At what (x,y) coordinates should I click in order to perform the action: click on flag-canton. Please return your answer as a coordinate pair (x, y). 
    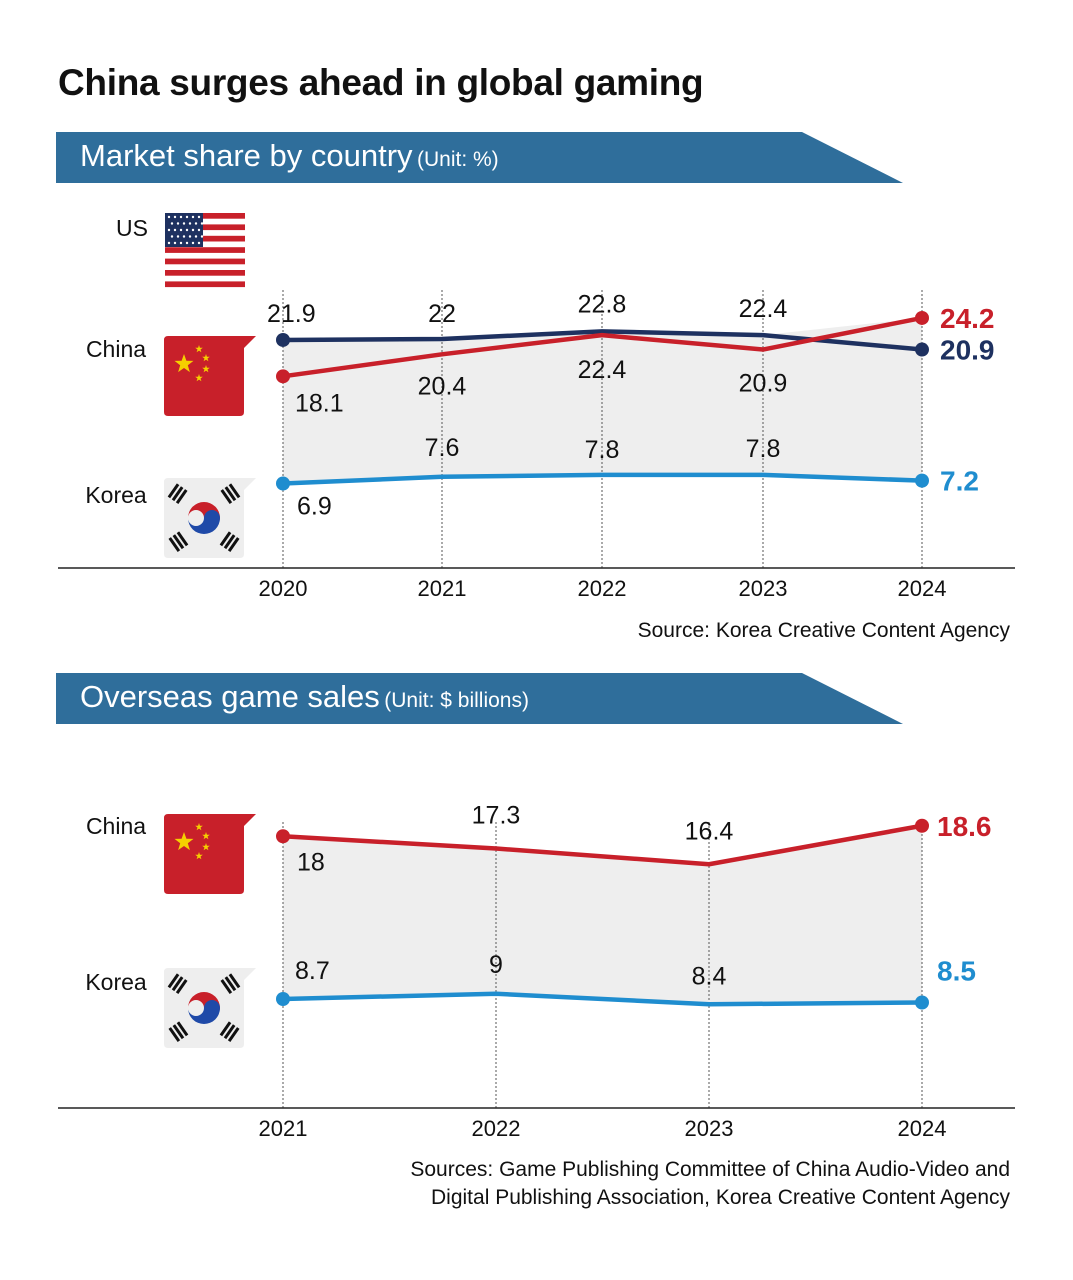
    Looking at the image, I should click on (184, 230).